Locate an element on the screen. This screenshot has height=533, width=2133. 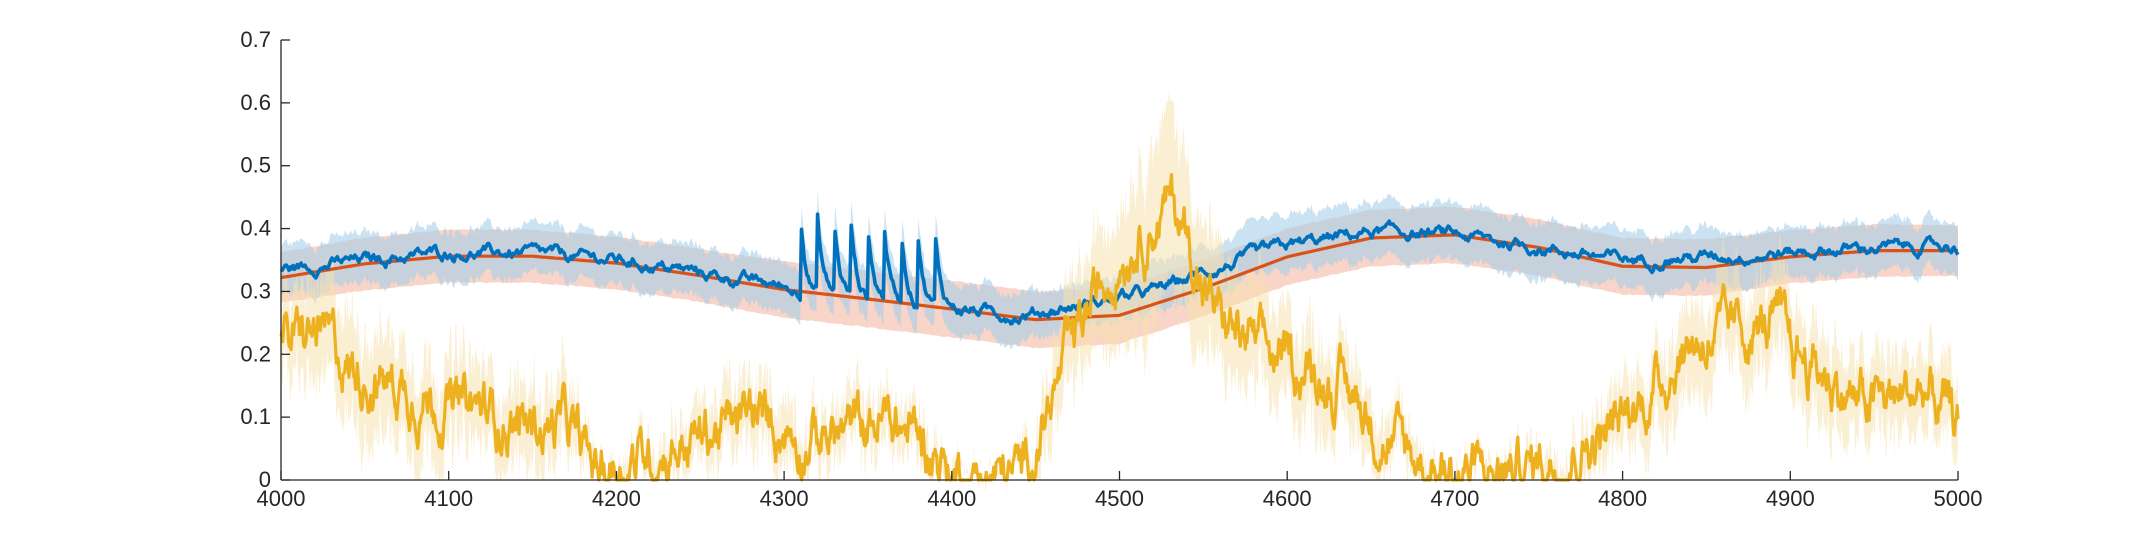
x-tick-label: 4500 is located at coordinates (1119, 498).